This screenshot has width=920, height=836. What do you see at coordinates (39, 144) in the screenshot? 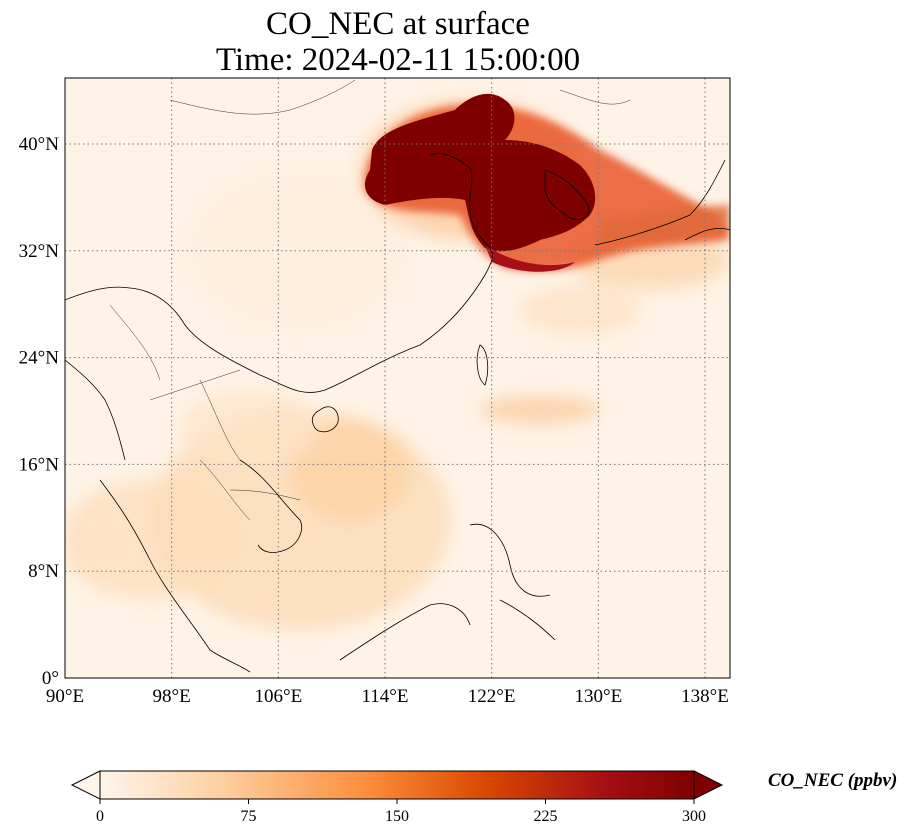
I see `latitude-tick-label: 40°N` at bounding box center [39, 144].